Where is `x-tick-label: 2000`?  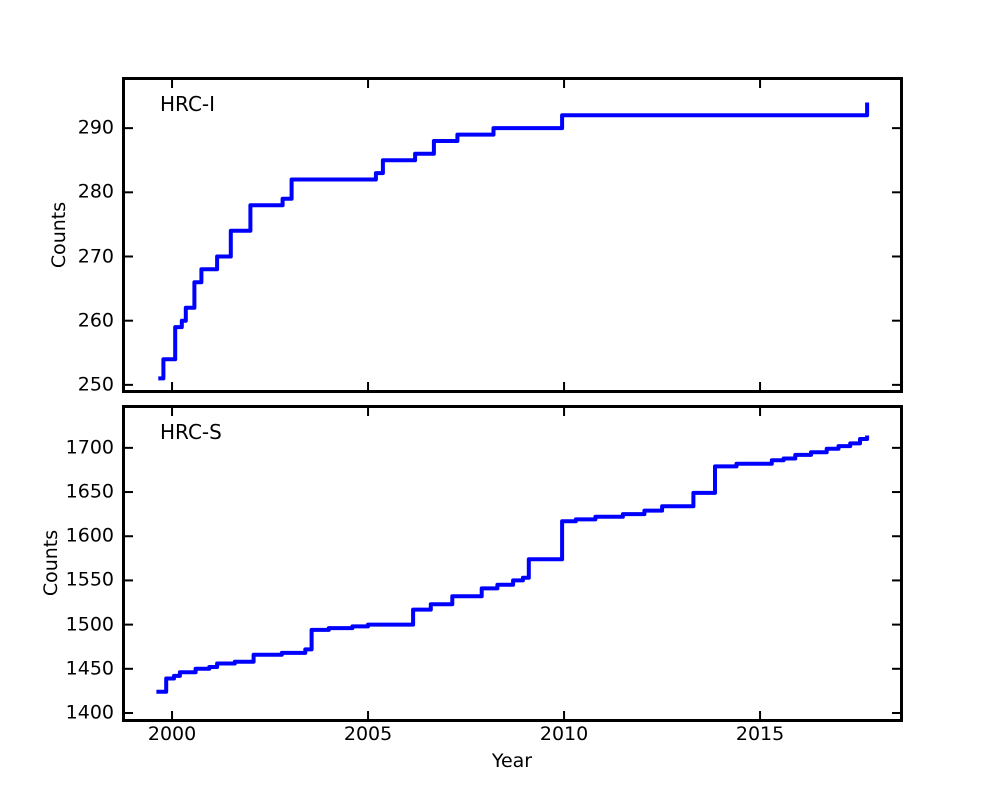 x-tick-label: 2000 is located at coordinates (172, 734).